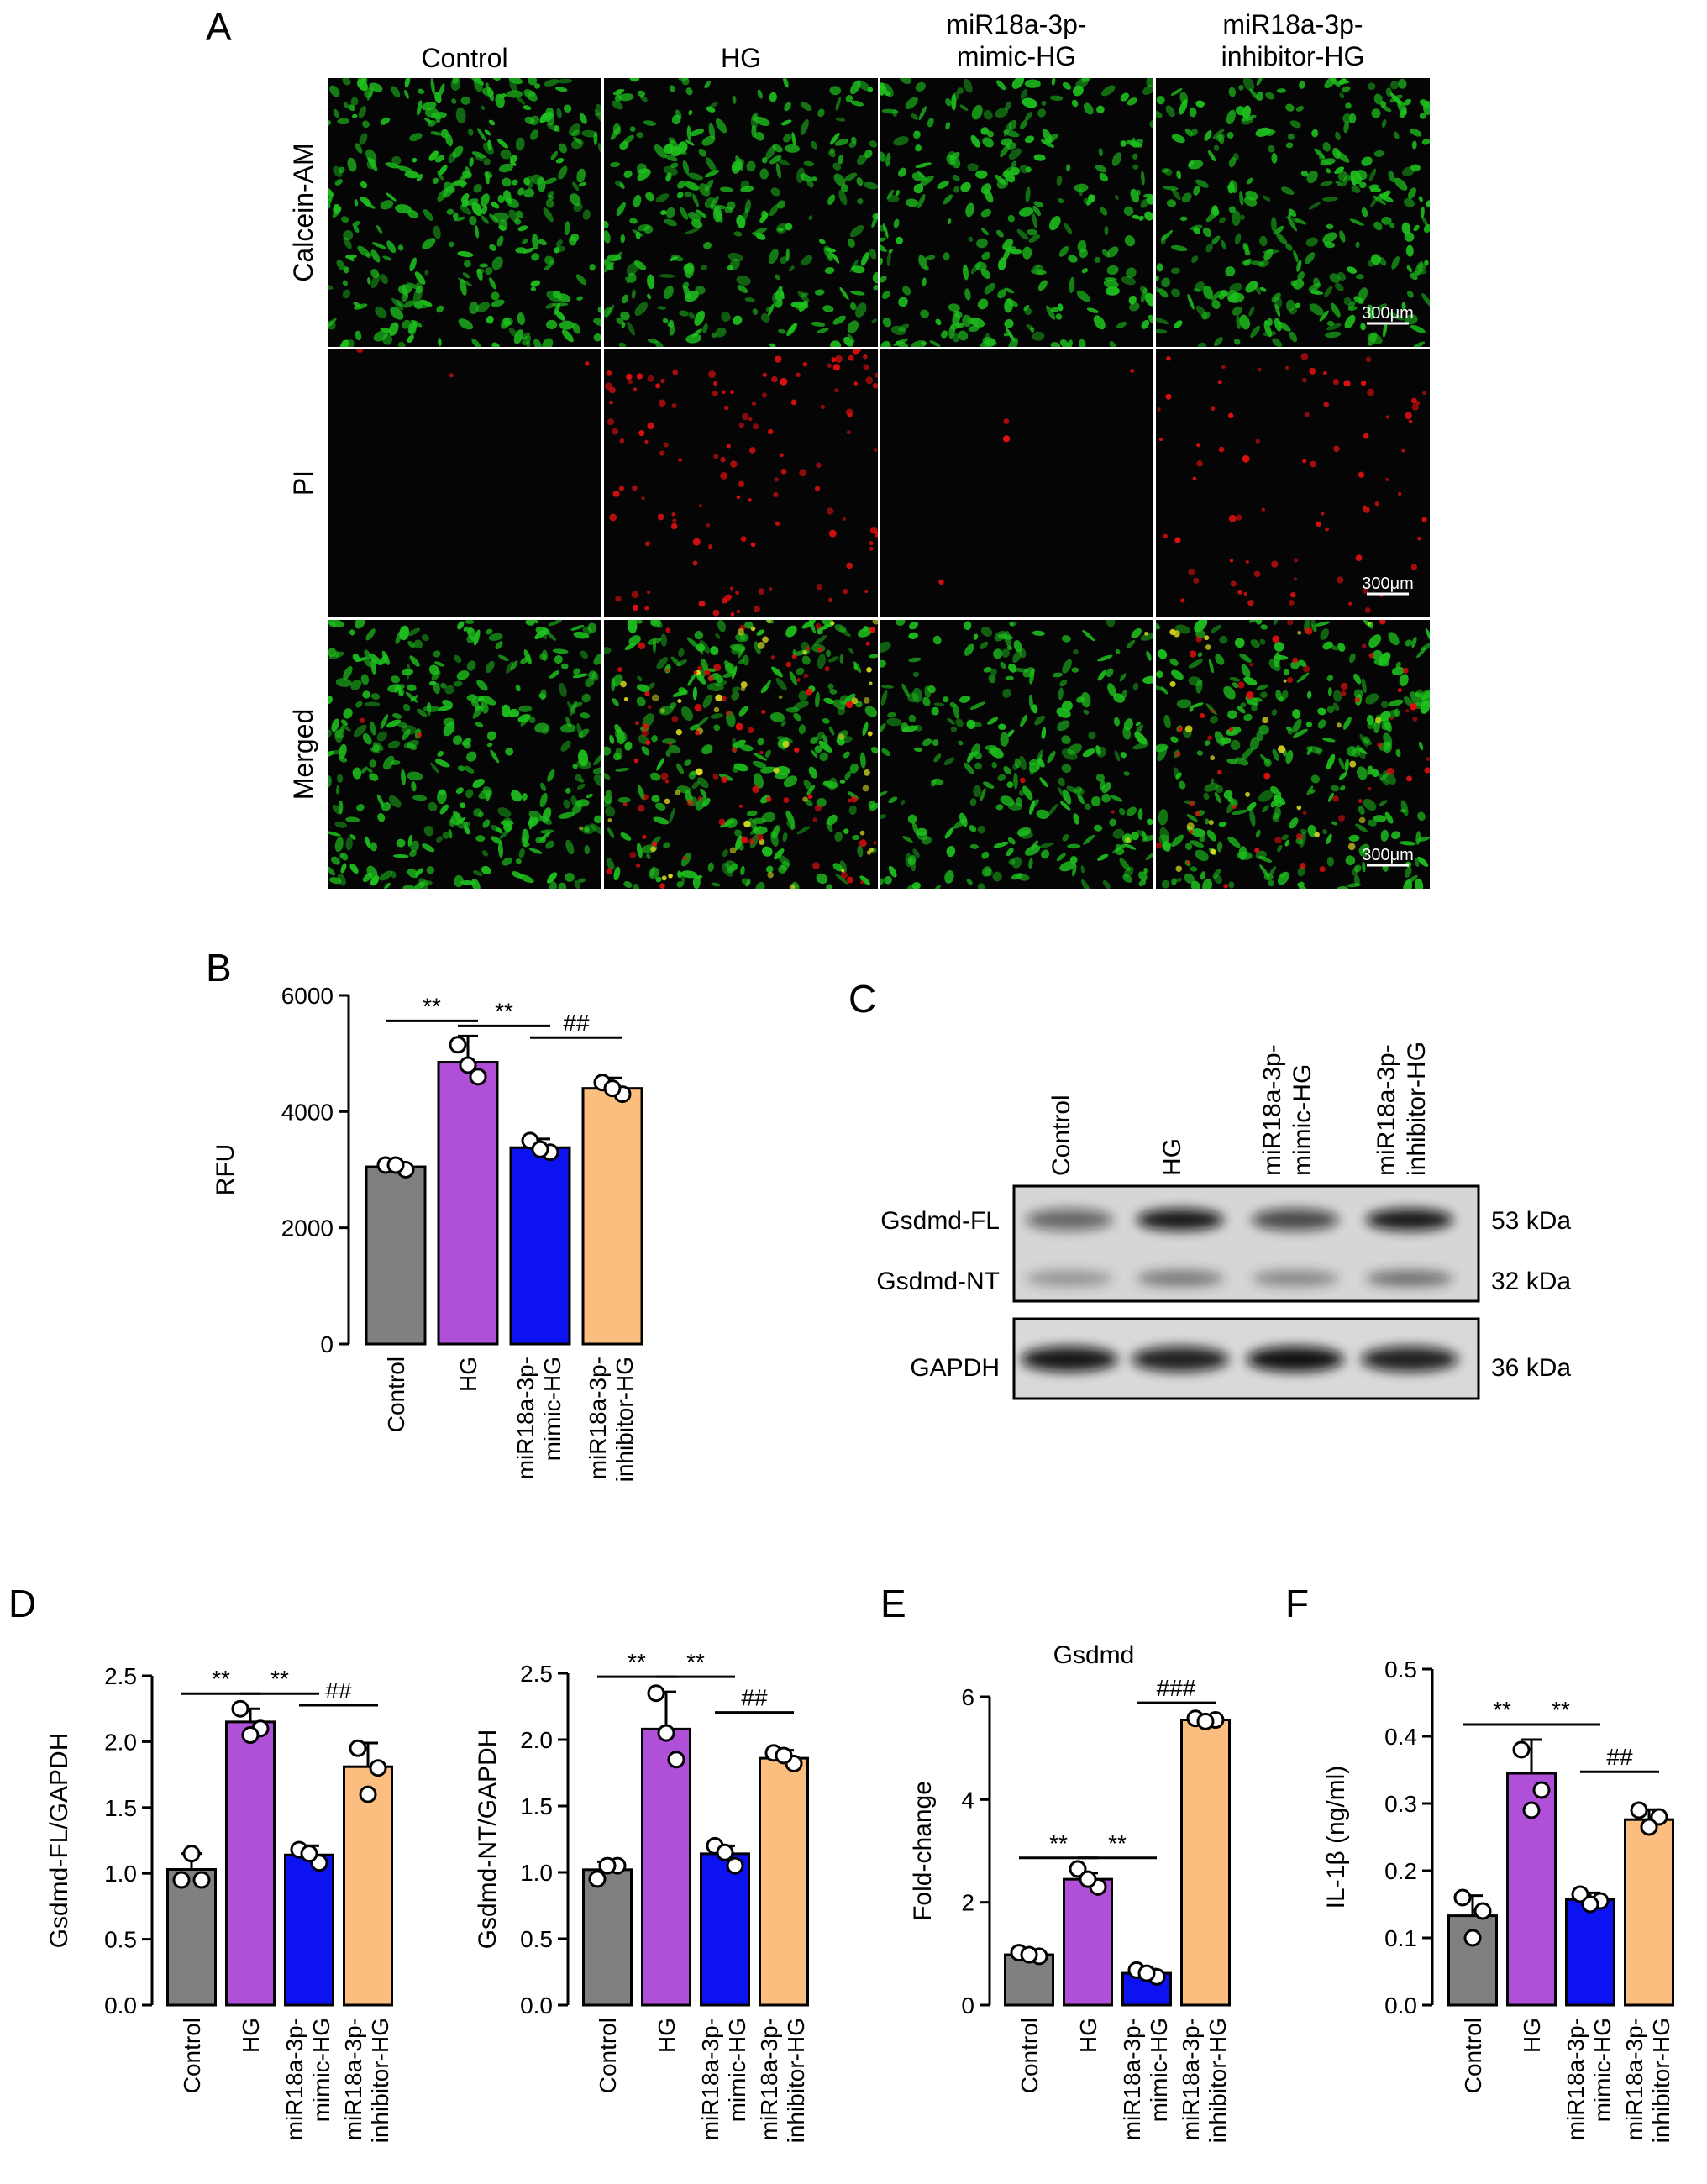 This screenshot has width=1707, height=2184. Describe the element at coordinates (955, 1368) in the screenshot. I see `band-name-label: GAPDH` at that location.